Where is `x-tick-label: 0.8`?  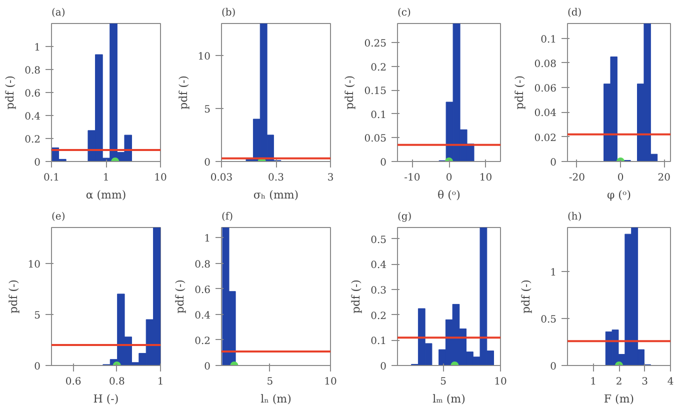
x-tick-label: 0.8 is located at coordinates (116, 382).